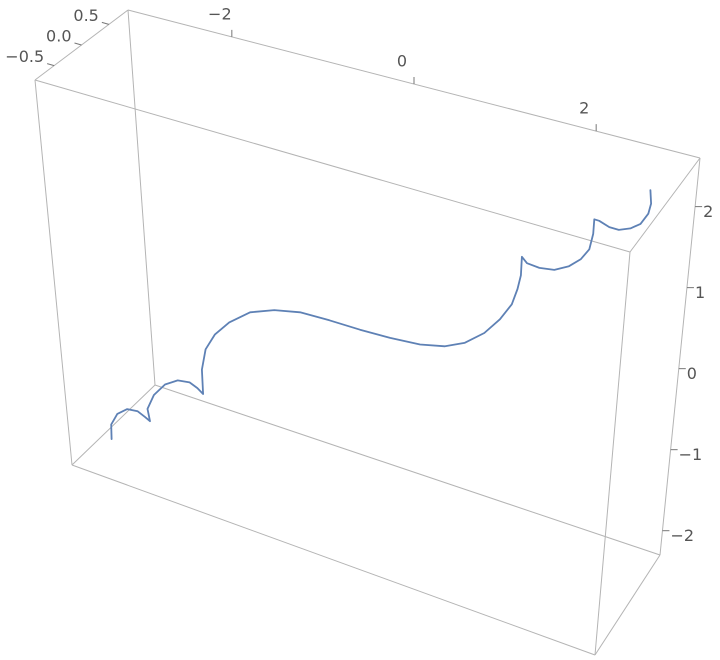 The image size is (720, 660). What do you see at coordinates (584, 108) in the screenshot?
I see `x-tick-label: 2` at bounding box center [584, 108].